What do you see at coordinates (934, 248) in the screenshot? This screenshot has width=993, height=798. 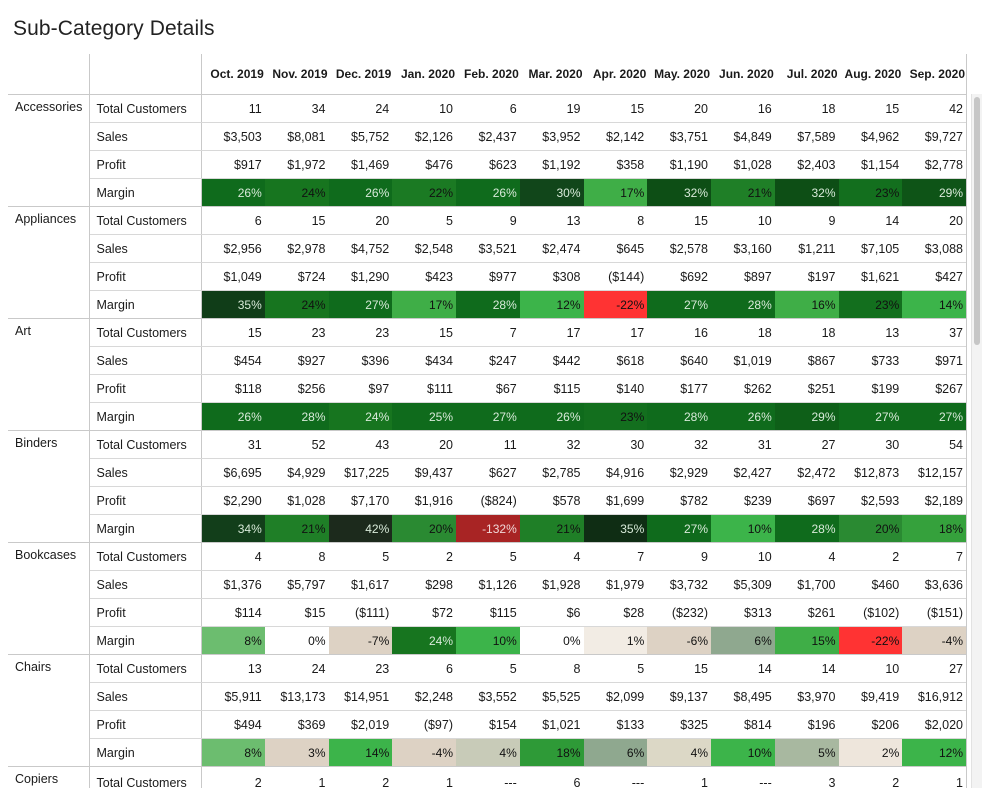 I see `value-cell: $3,088` at bounding box center [934, 248].